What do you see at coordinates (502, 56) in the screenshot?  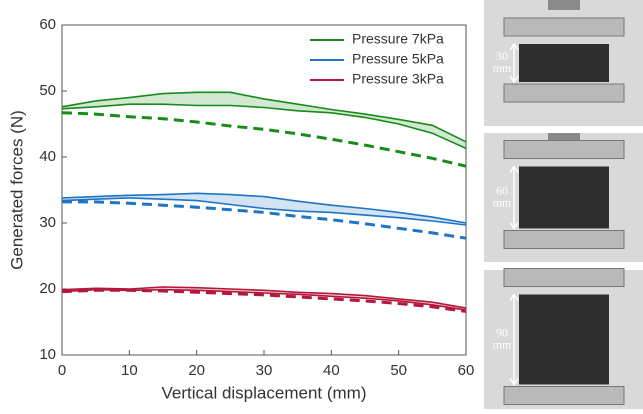 I see `photo-label: 30` at bounding box center [502, 56].